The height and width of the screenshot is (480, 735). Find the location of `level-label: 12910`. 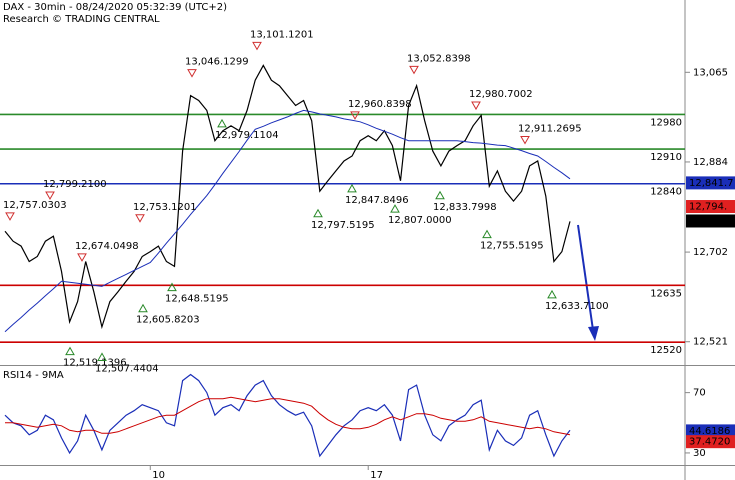

level-label: 12910 is located at coordinates (666, 157).